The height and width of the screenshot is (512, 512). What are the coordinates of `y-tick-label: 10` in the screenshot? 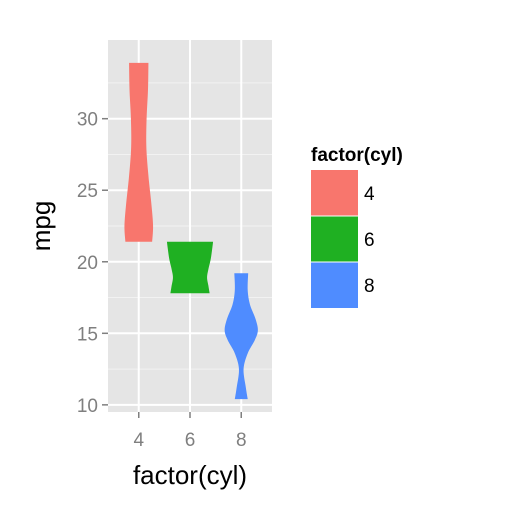 It's located at (87, 406).